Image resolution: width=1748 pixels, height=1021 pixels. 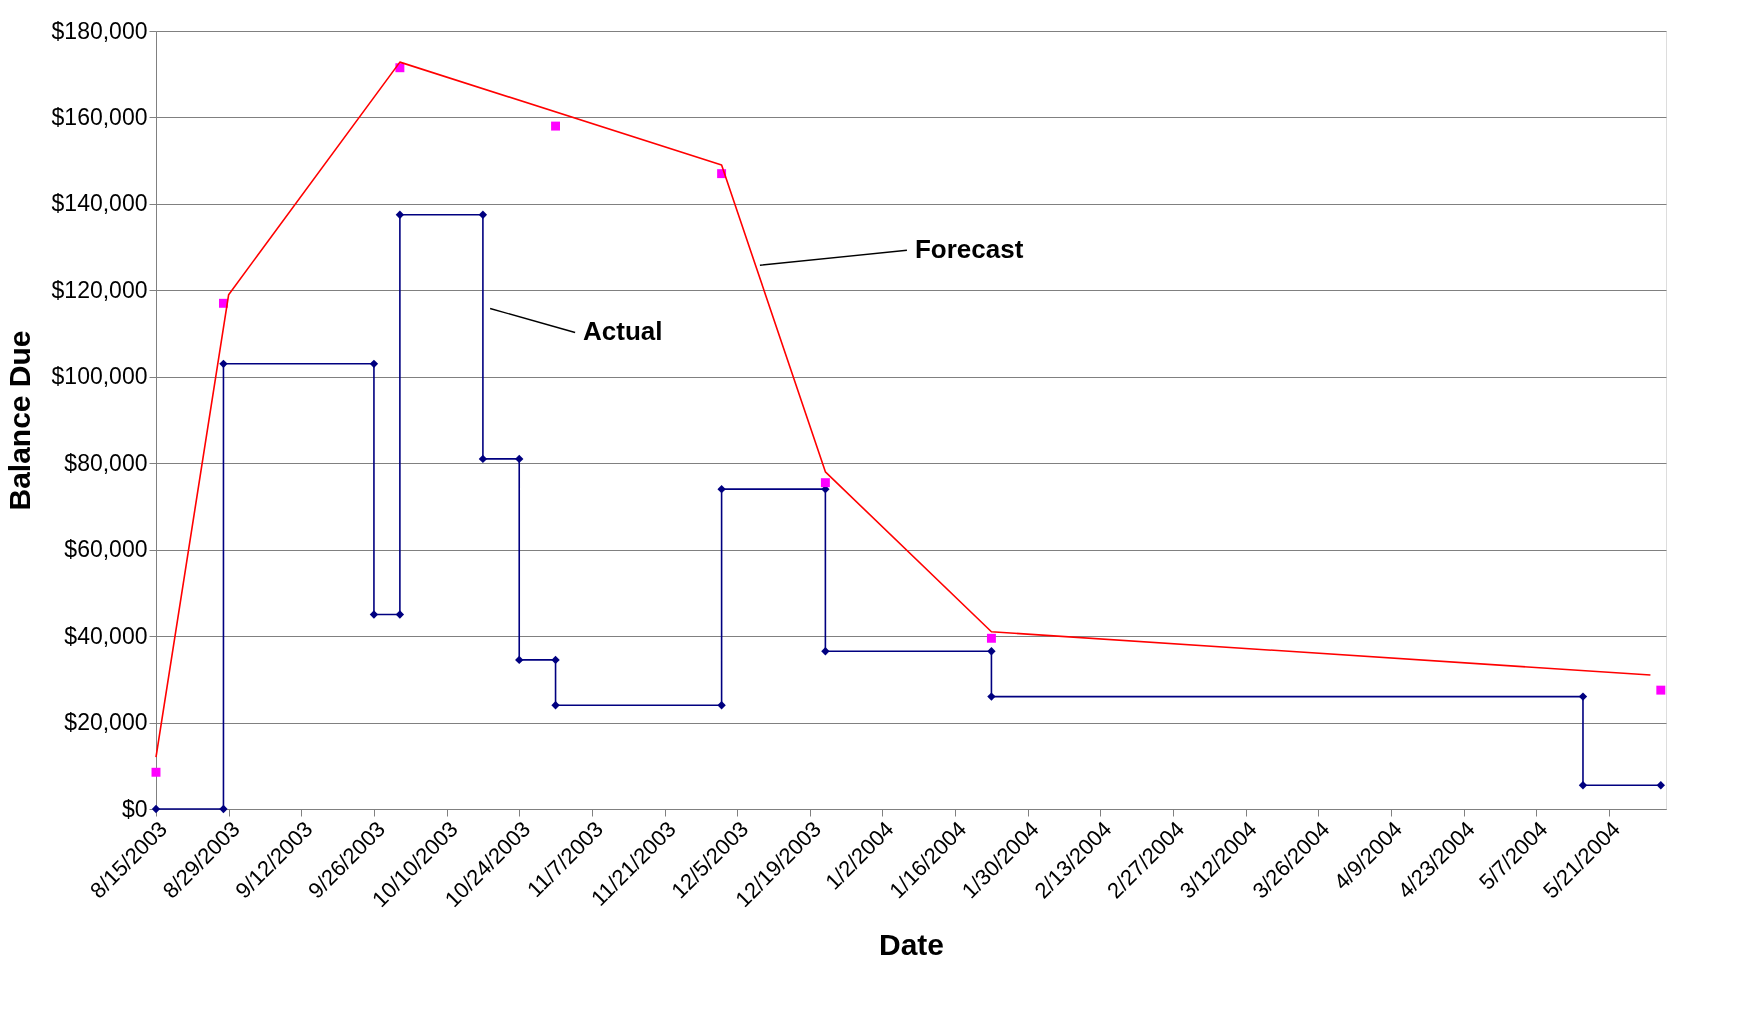 What do you see at coordinates (106, 635) in the screenshot?
I see `y-tick-label: $40,000` at bounding box center [106, 635].